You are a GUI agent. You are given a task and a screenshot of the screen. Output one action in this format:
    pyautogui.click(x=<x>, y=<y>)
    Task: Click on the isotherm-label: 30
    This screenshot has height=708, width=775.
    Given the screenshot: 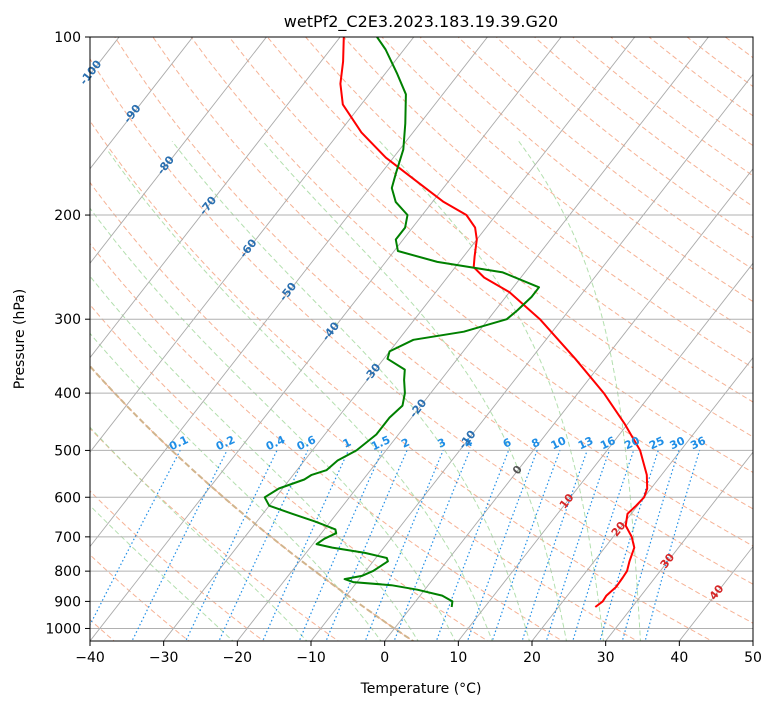 What is the action you would take?
    pyautogui.click(x=668, y=561)
    